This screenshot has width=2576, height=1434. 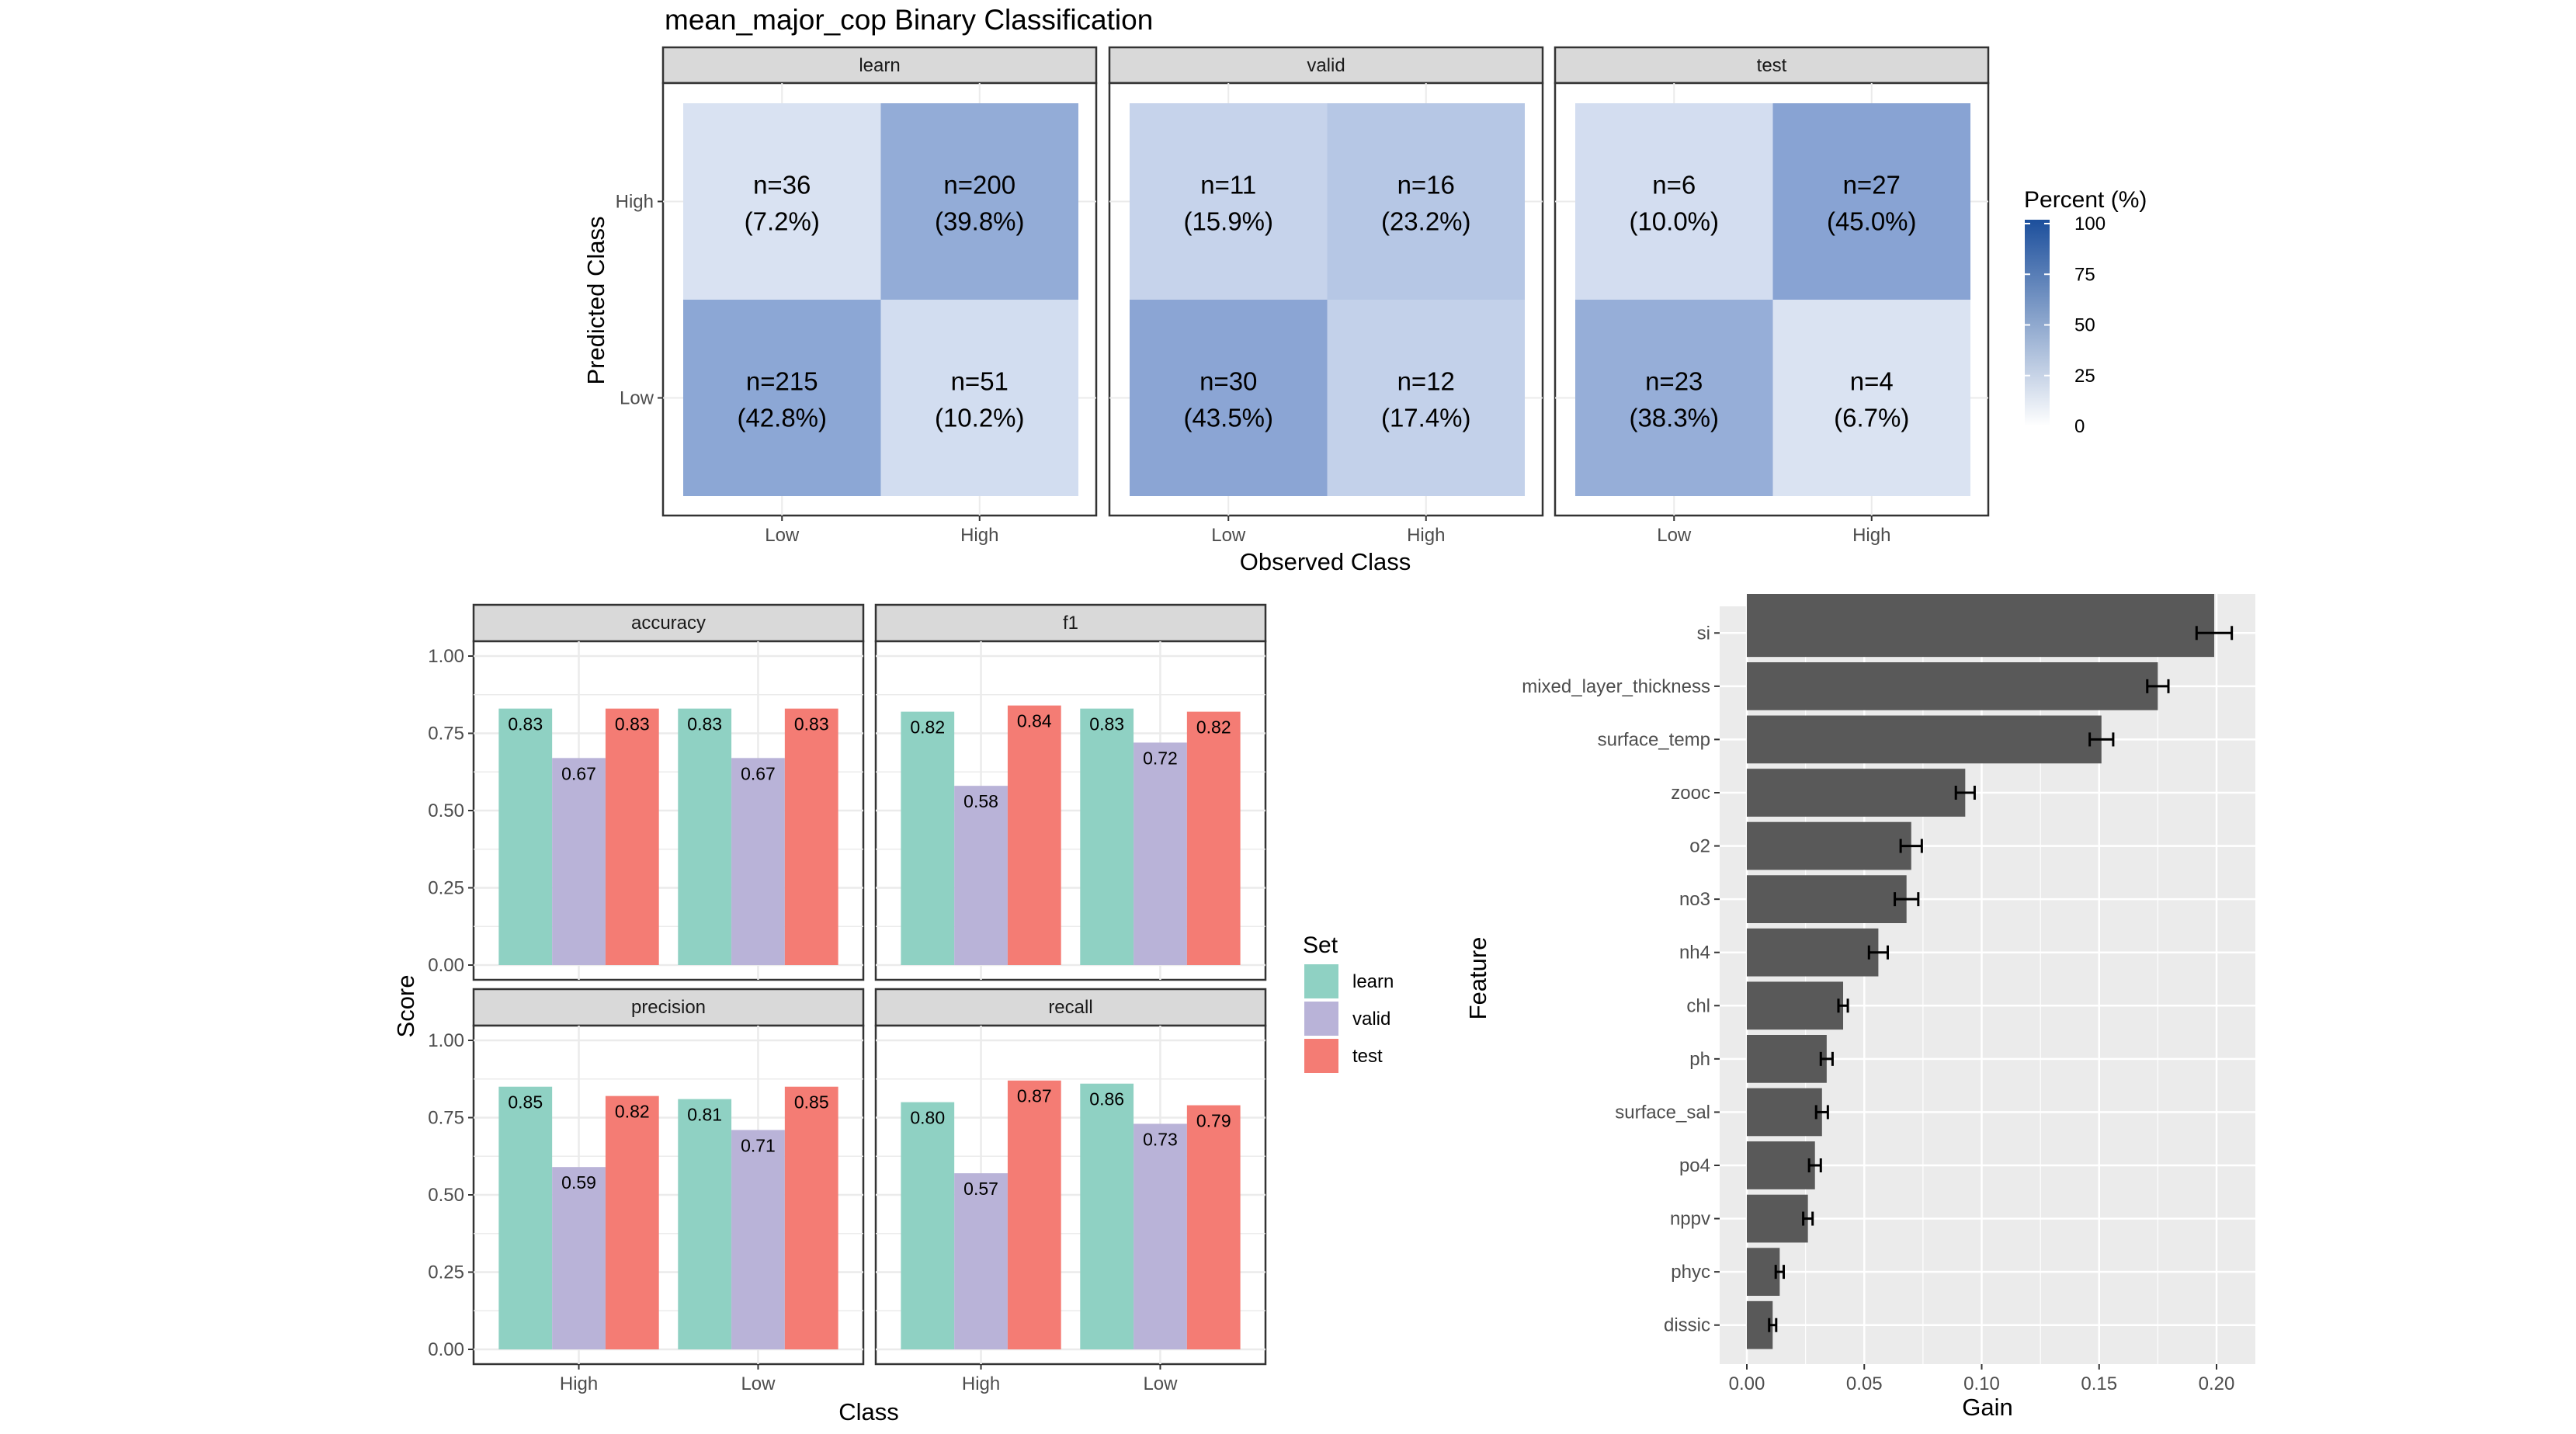 What do you see at coordinates (1321, 1056) in the screenshot?
I see `legend-swatch-test` at bounding box center [1321, 1056].